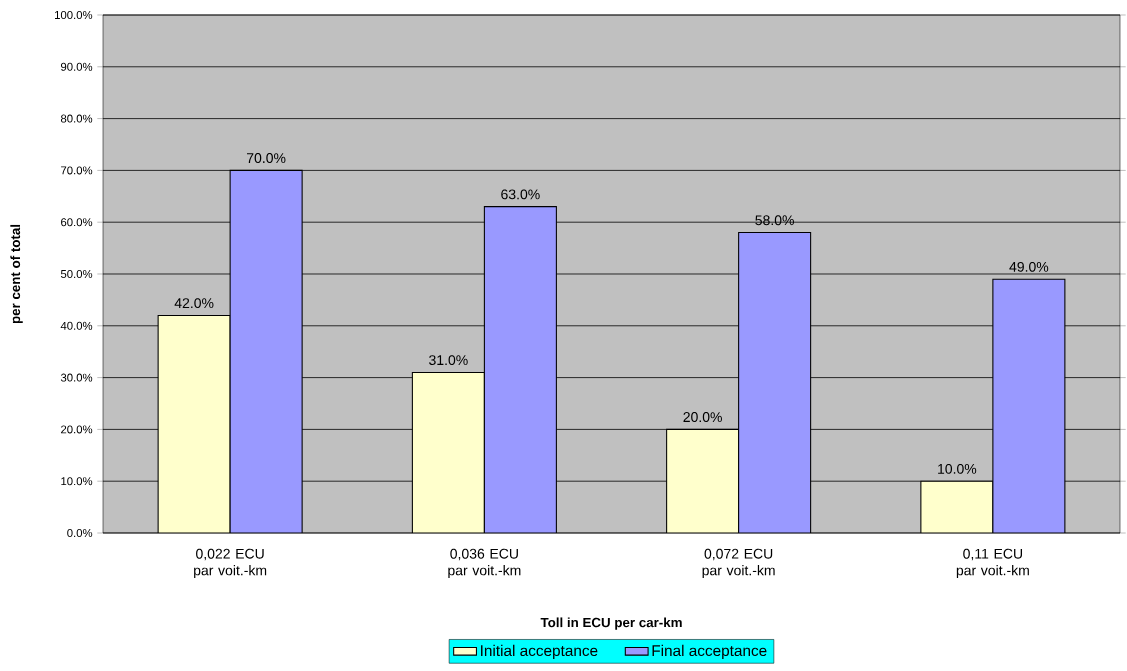 The width and height of the screenshot is (1127, 671). What do you see at coordinates (957, 468) in the screenshot?
I see `data-label: 10.0%` at bounding box center [957, 468].